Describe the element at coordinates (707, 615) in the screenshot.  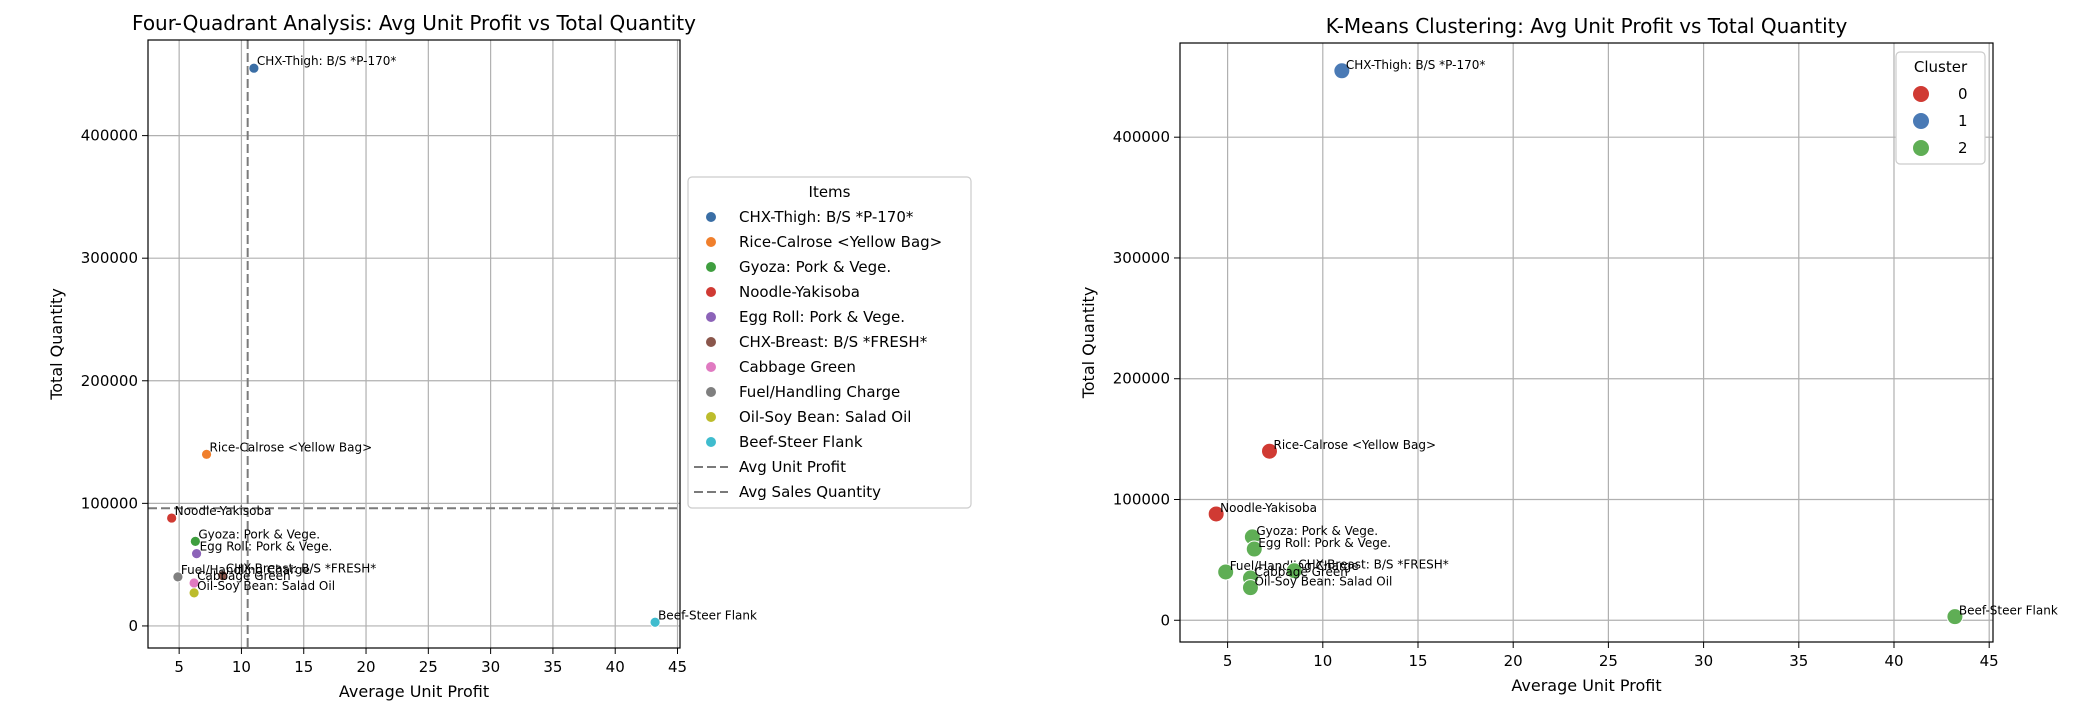
I see `point-label: Beef-Steer Flank` at that location.